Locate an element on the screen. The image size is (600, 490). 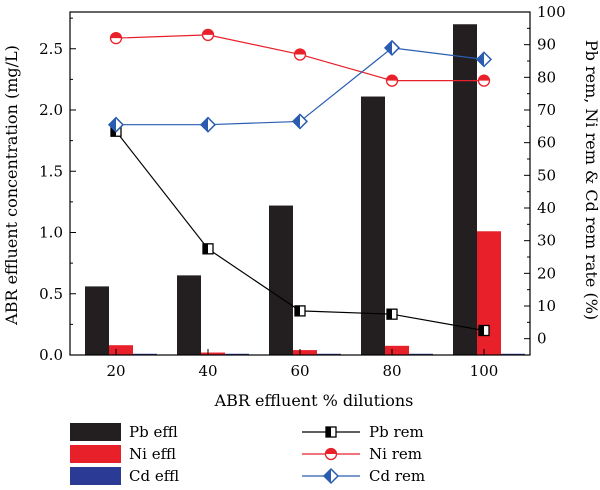
y-tick-label: 0.0 is located at coordinates (51, 355).